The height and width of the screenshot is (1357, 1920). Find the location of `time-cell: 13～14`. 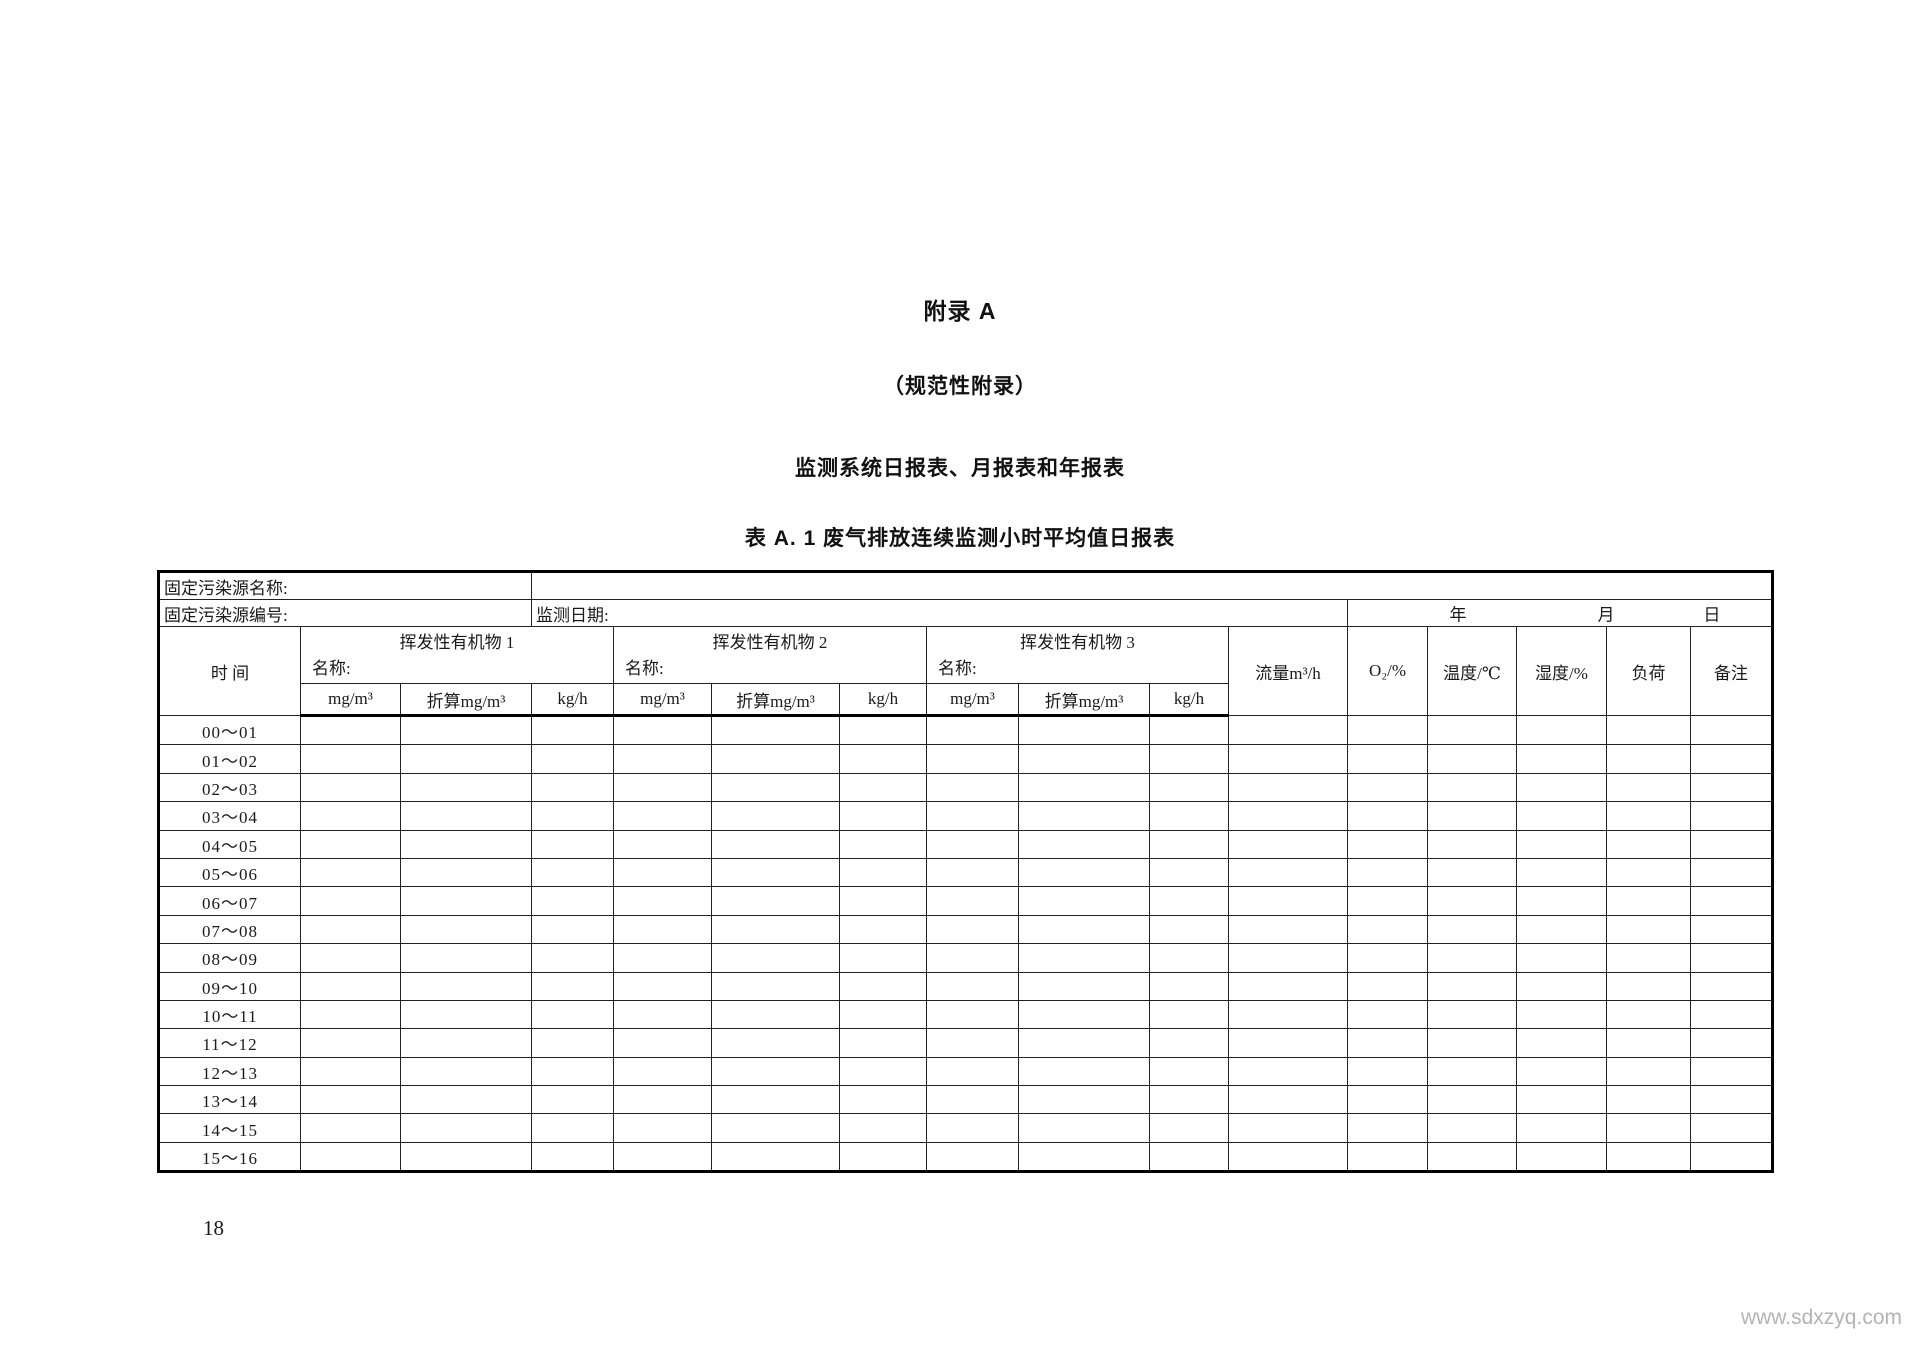

time-cell: 13～14 is located at coordinates (229, 1100).